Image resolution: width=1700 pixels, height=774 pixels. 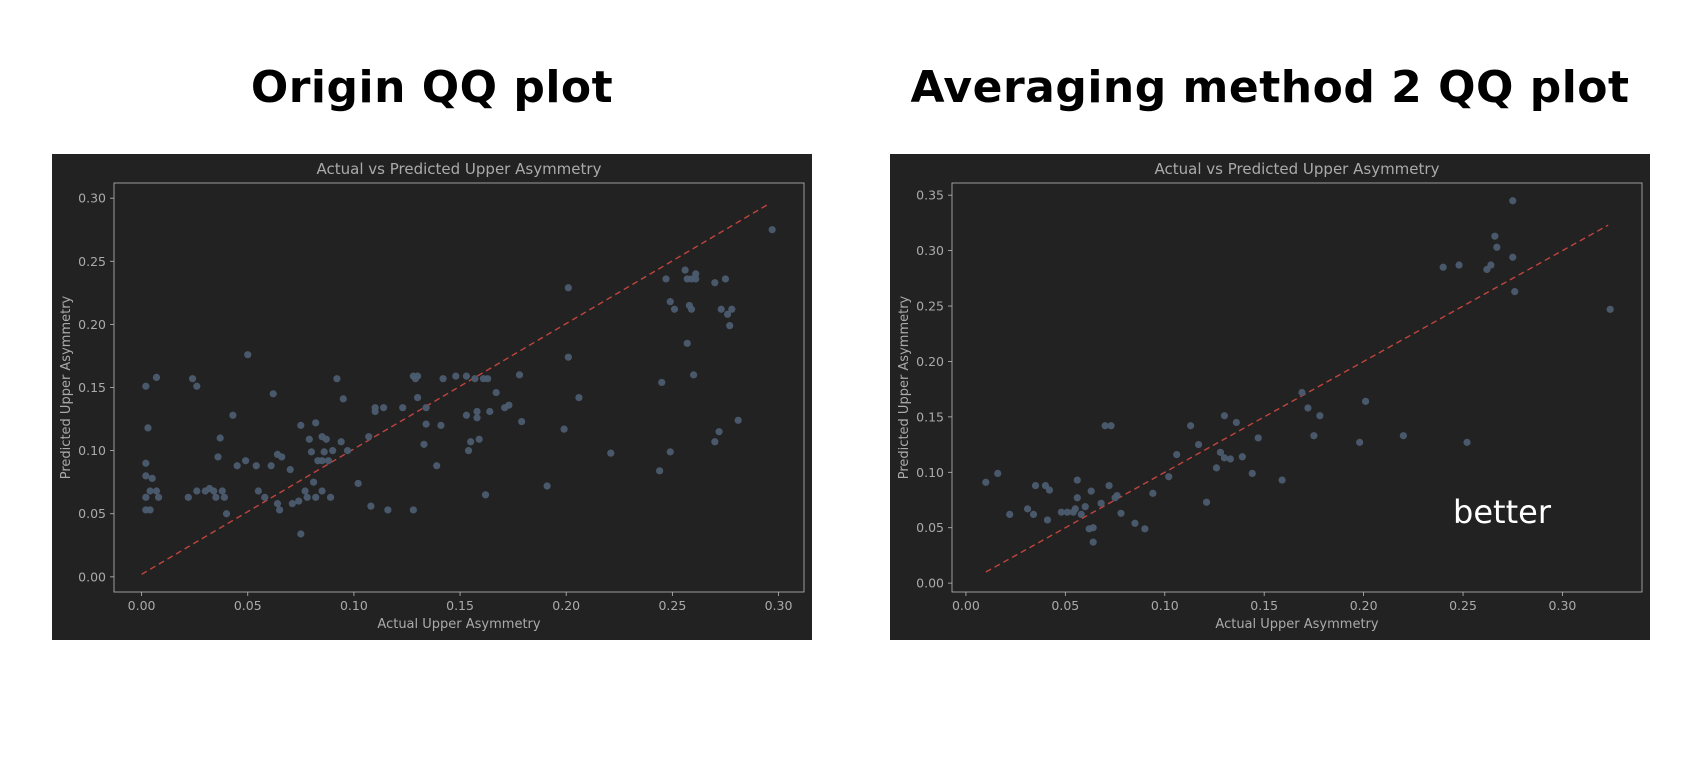 I want to click on x-tick-label: 0.15, so click(x=460, y=605).